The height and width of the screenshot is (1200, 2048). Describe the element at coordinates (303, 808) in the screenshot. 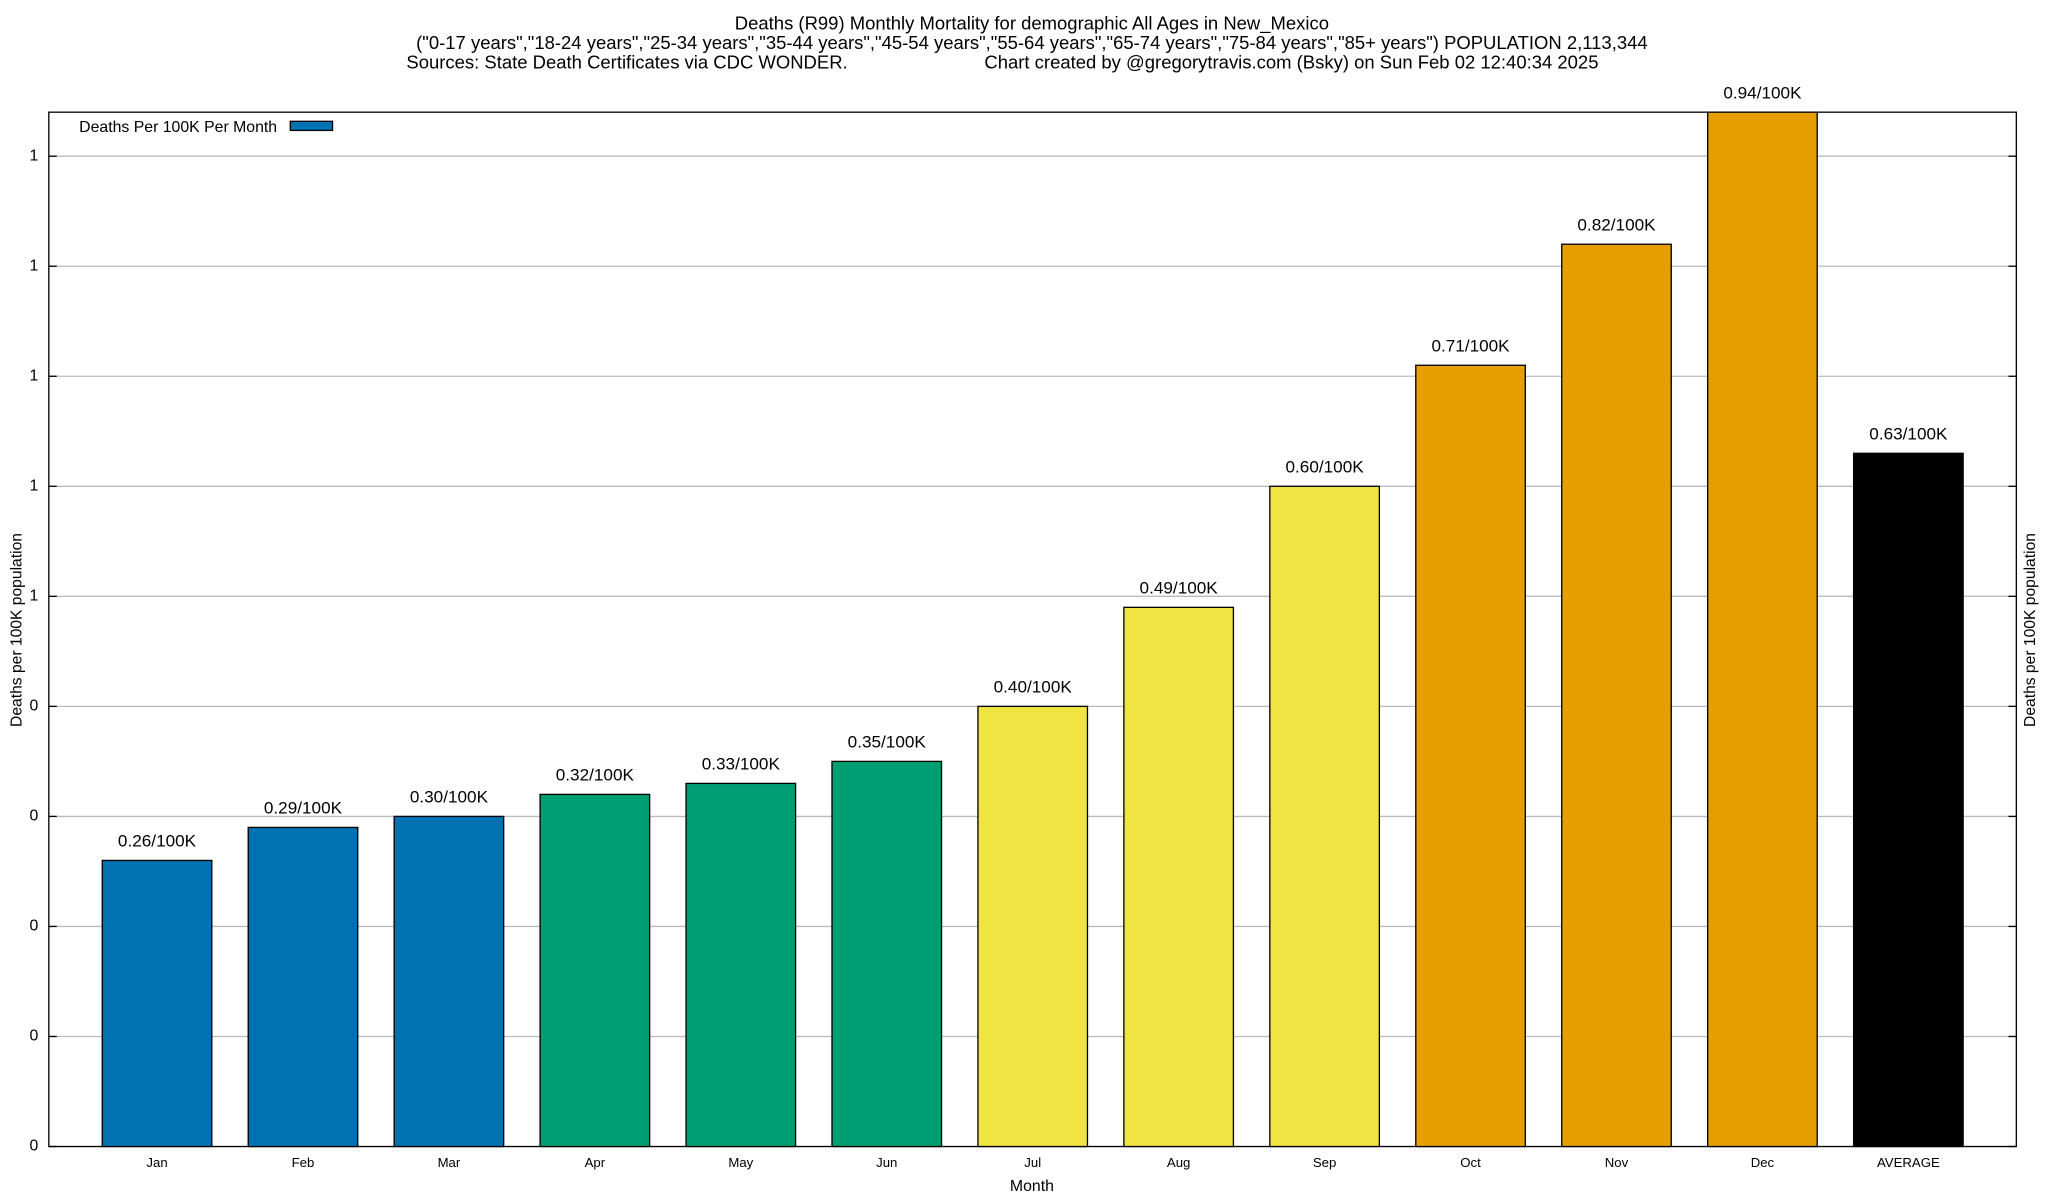

I see `value-label: 0.29/100K` at that location.